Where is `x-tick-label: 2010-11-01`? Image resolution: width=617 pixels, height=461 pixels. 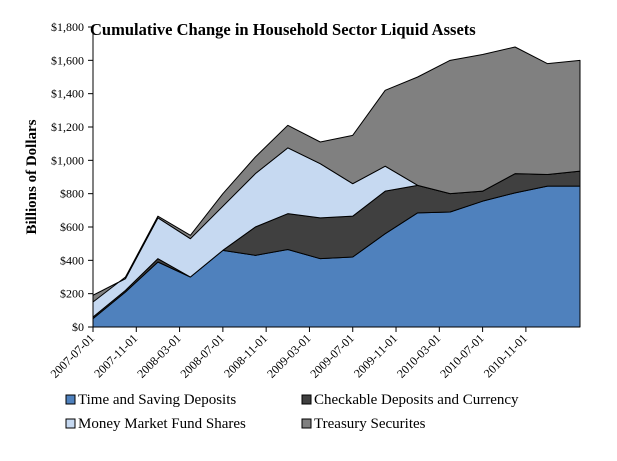
x-tick-label: 2010-11-01 is located at coordinates (505, 355).